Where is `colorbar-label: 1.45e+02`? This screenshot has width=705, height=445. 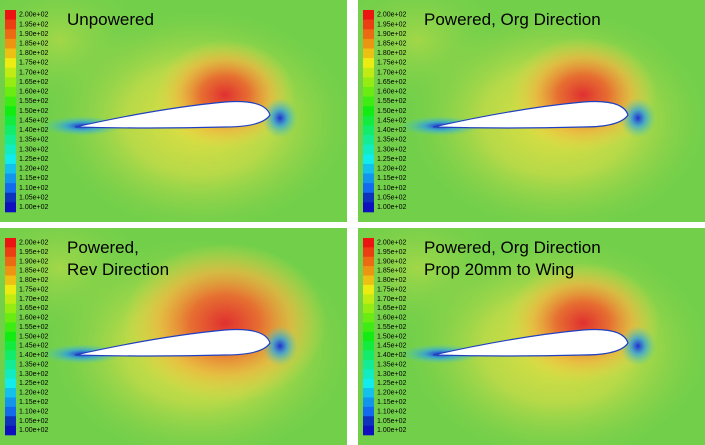 colorbar-label: 1.45e+02 is located at coordinates (33, 120).